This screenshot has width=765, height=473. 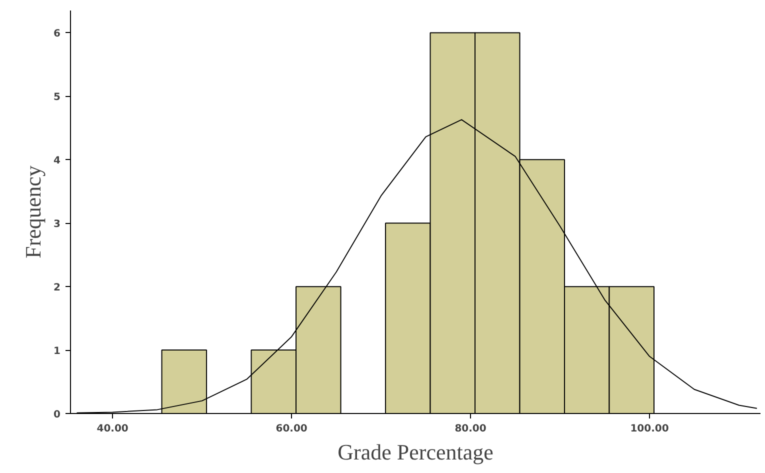 What do you see at coordinates (649, 429) in the screenshot?
I see `x-tick-label: 100.00` at bounding box center [649, 429].